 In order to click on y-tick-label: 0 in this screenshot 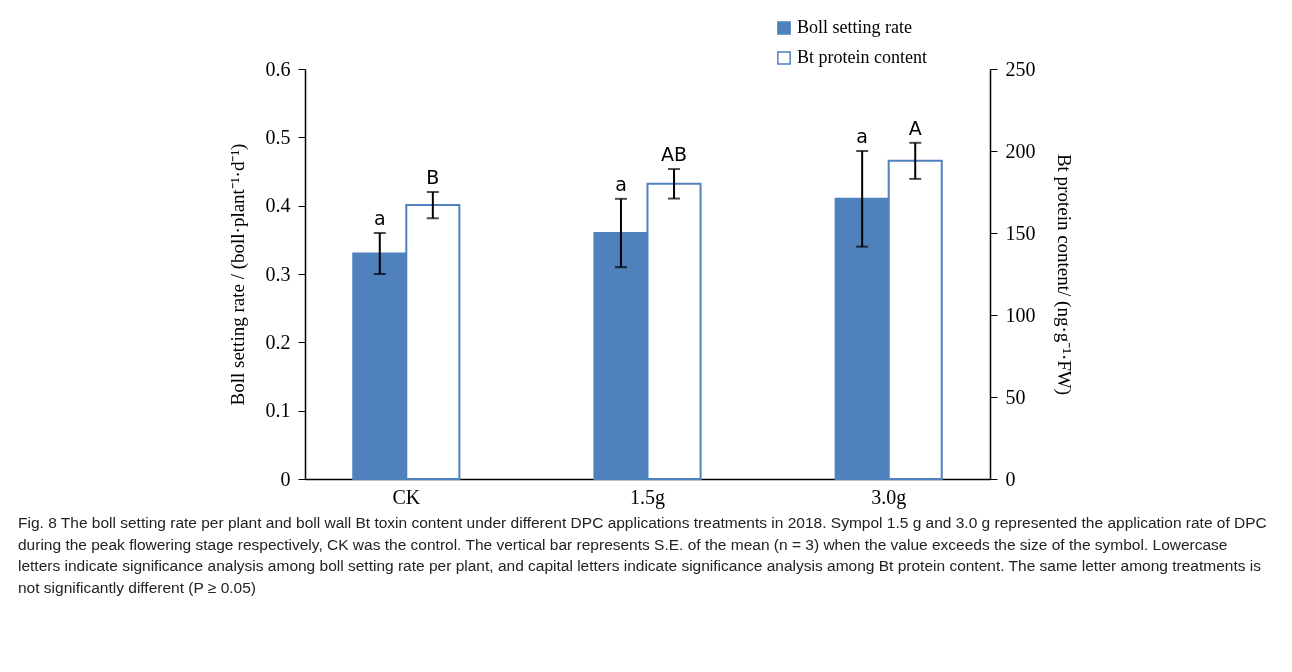, I will do `click(285, 478)`.